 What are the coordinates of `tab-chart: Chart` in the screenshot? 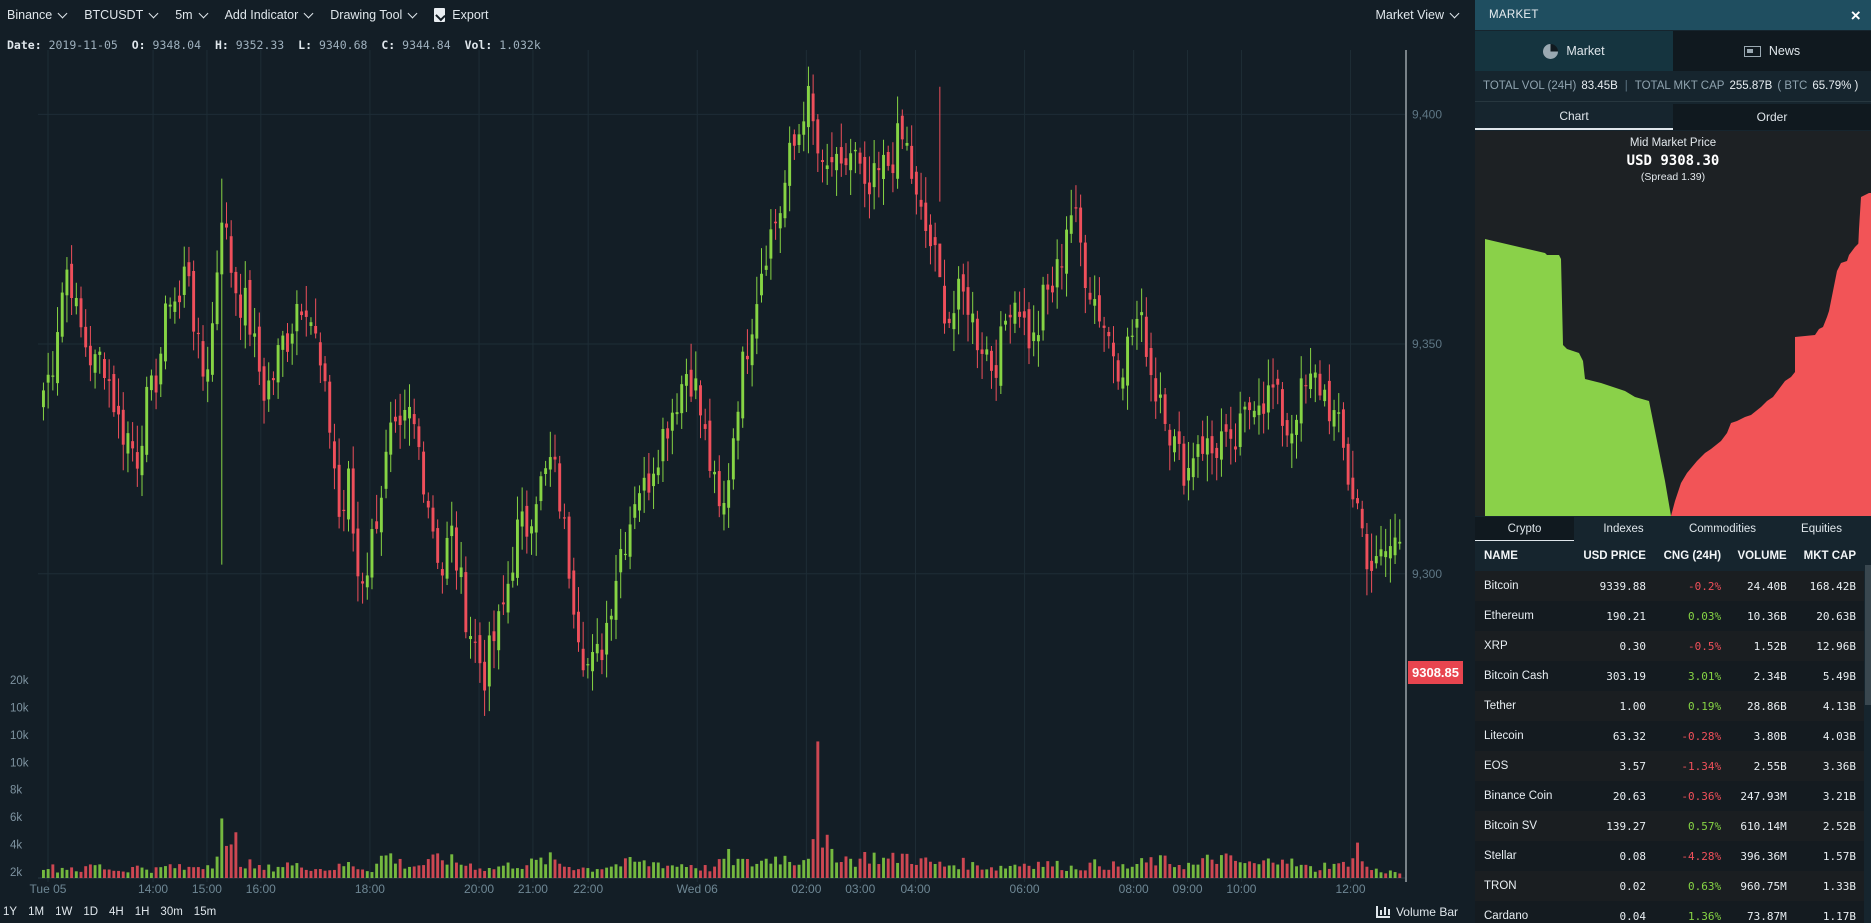 It's located at (1574, 117).